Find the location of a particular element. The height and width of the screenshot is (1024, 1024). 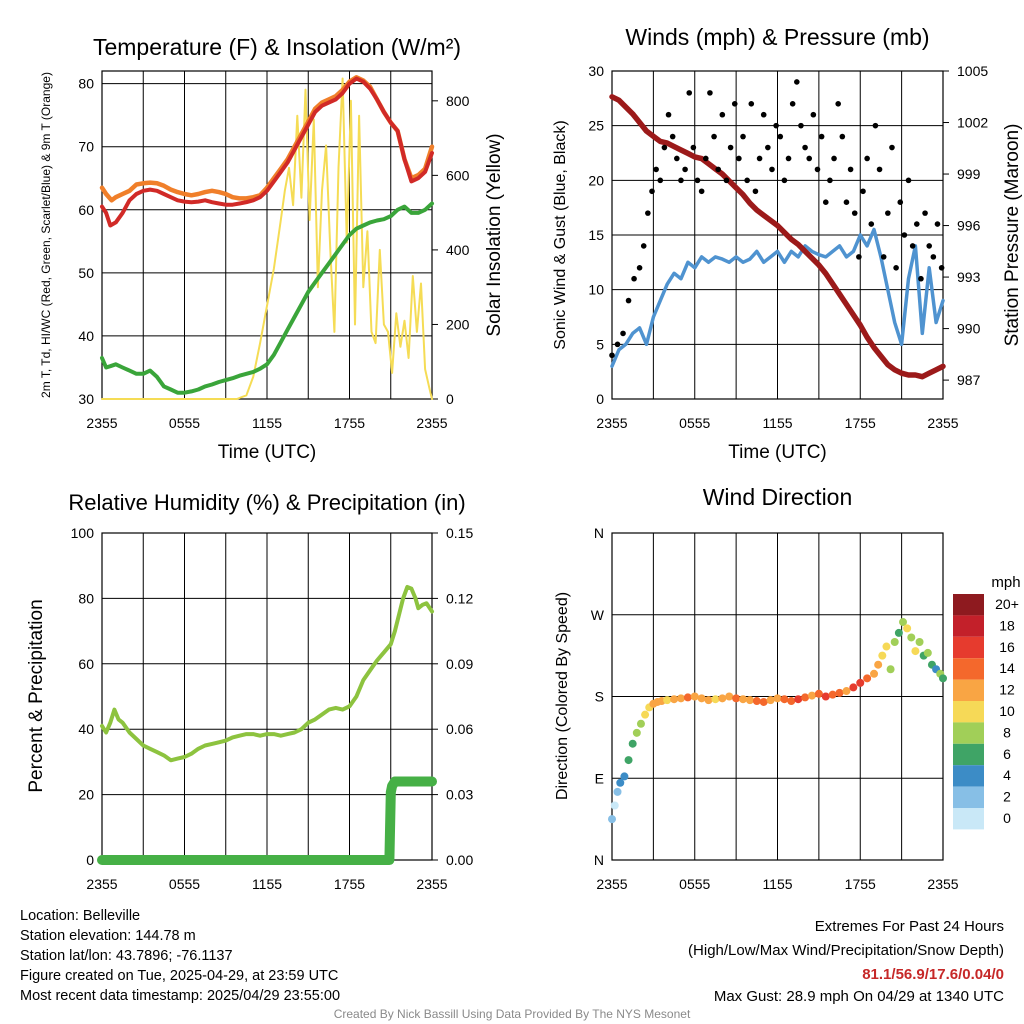

y-axis-label: Percent & Precipitation is located at coordinates (36, 695).